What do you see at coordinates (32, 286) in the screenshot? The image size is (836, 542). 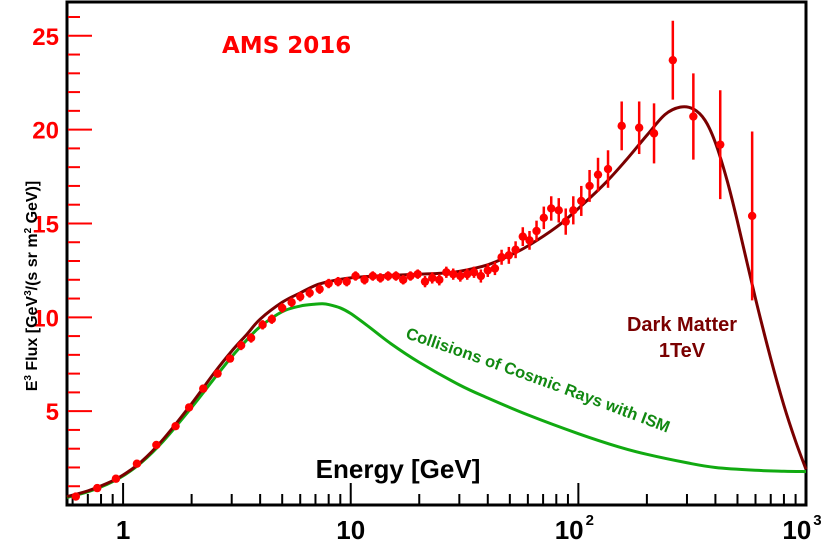 I see `y-axis-label: E3 Flux [GeV3/(s sr m2 GeV)]` at bounding box center [32, 286].